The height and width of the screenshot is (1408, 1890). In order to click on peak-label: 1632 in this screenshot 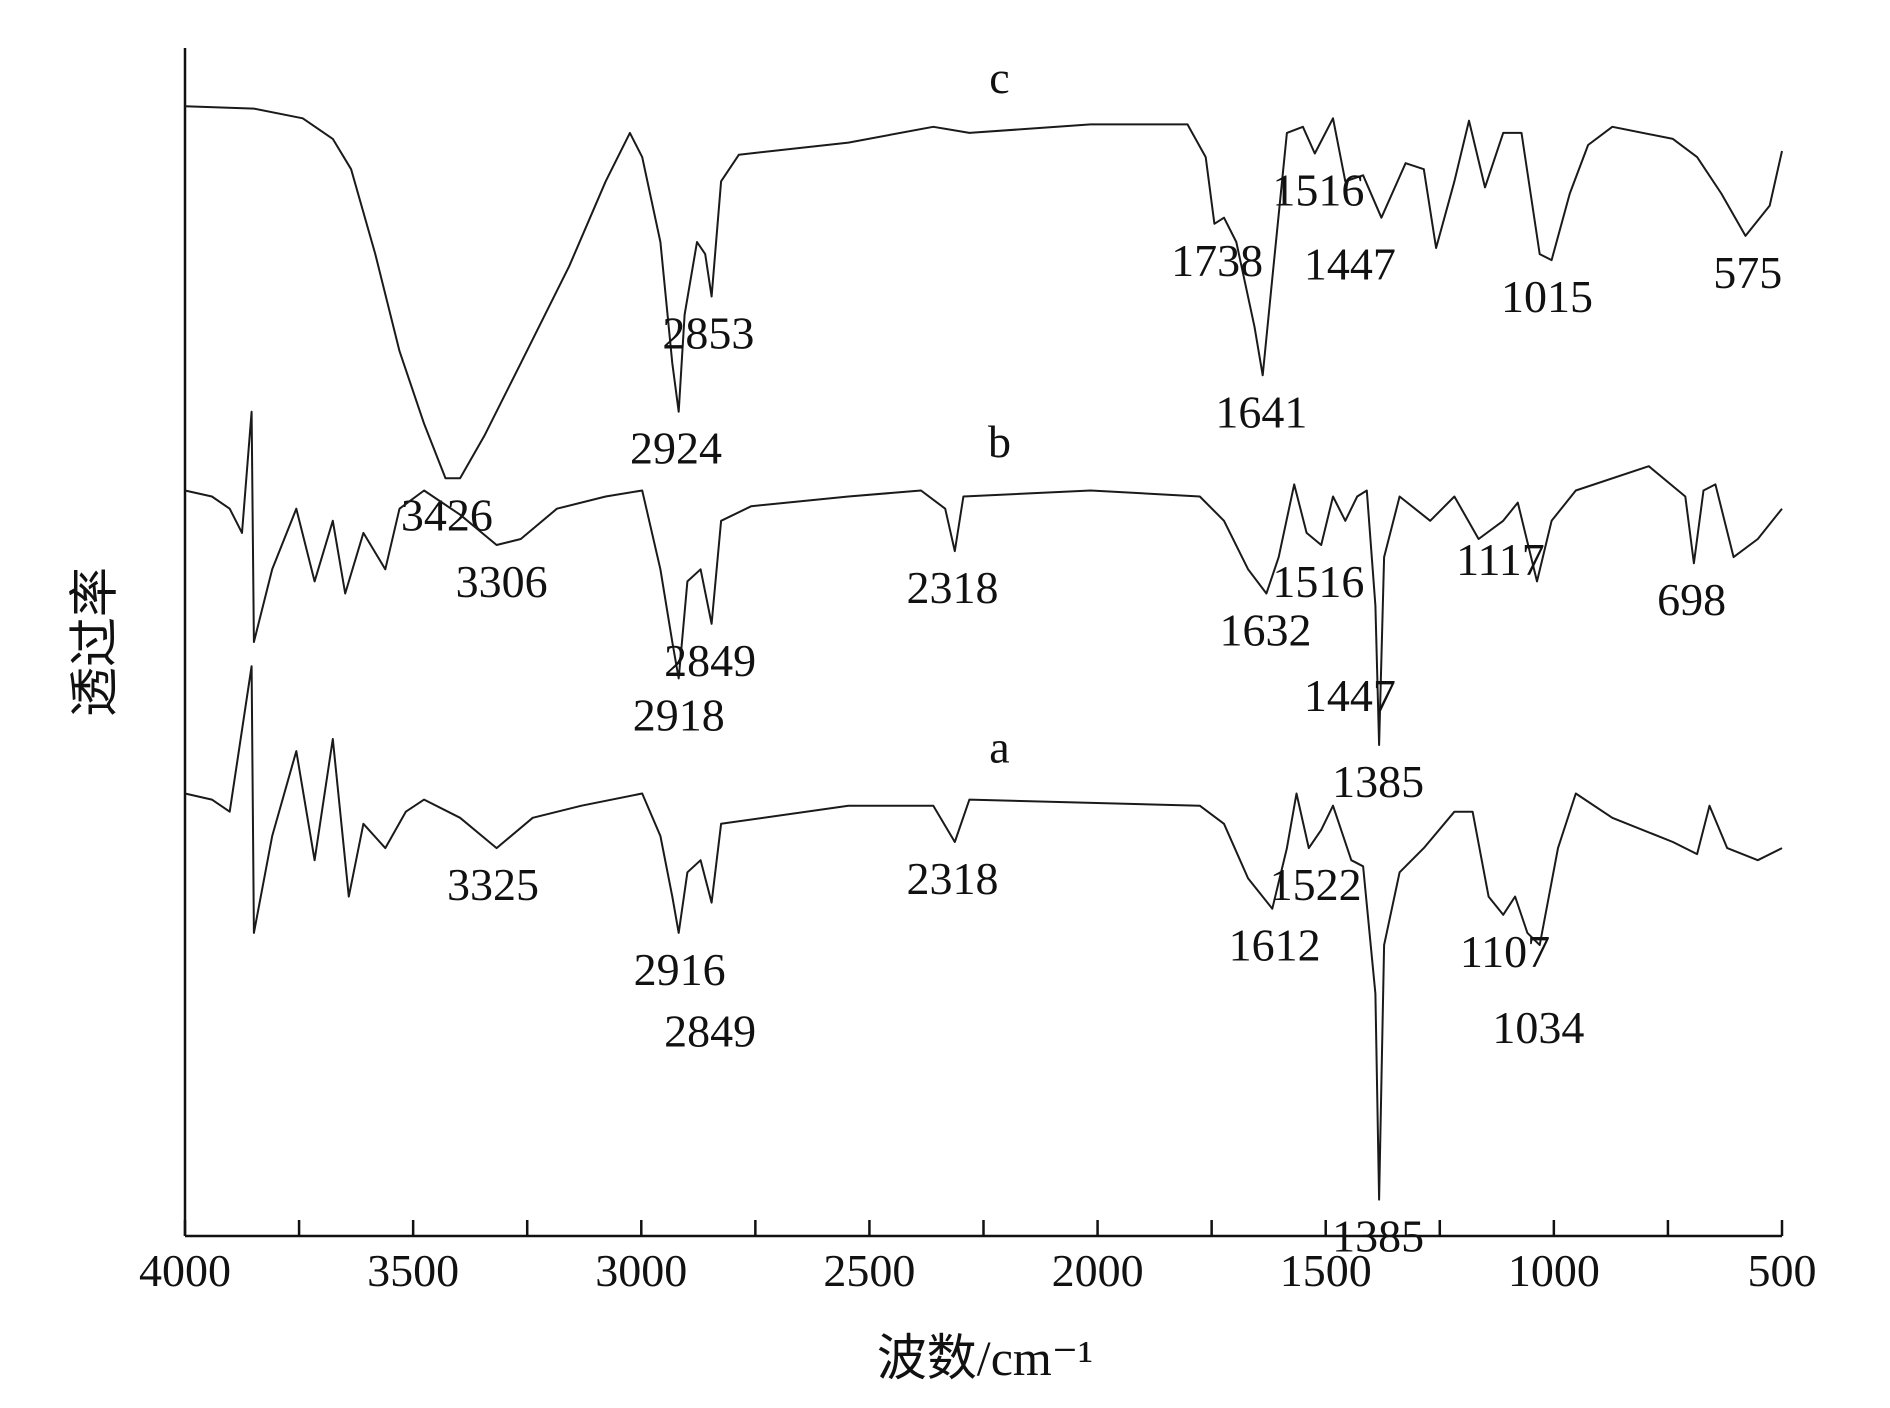, I will do `click(1265, 630)`.